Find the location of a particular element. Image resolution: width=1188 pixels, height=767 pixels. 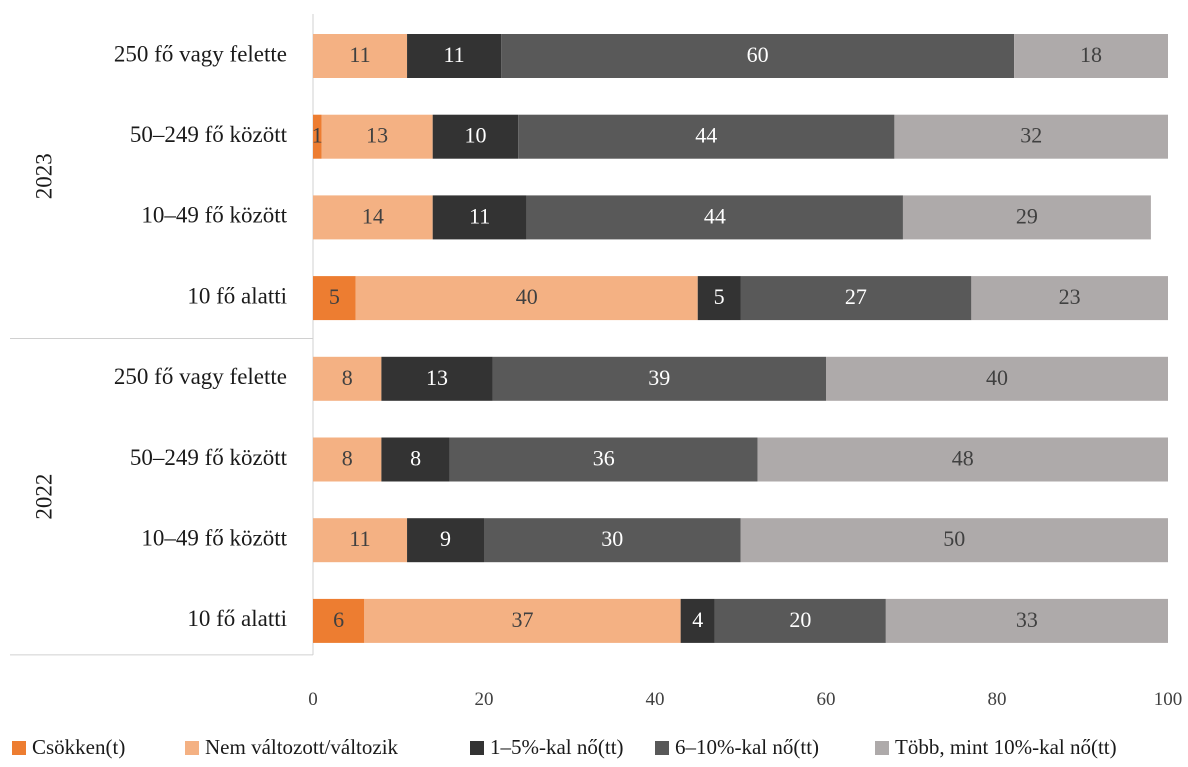

data-label: 39 is located at coordinates (659, 377).